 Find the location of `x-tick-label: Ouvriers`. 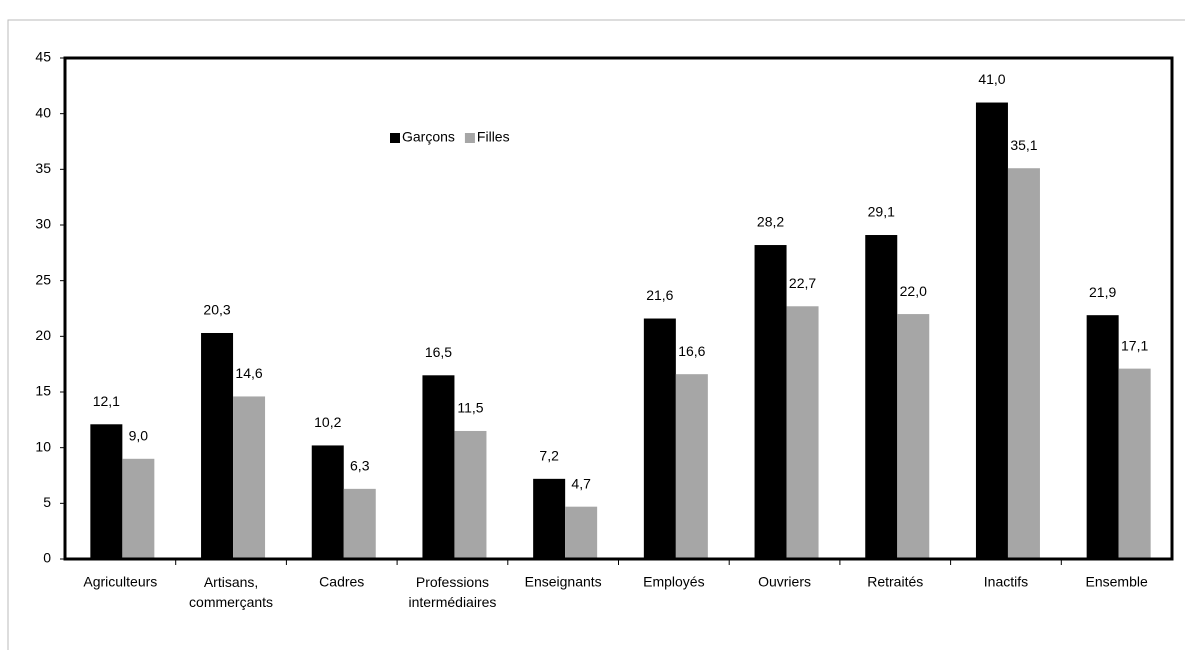

x-tick-label: Ouvriers is located at coordinates (784, 582).